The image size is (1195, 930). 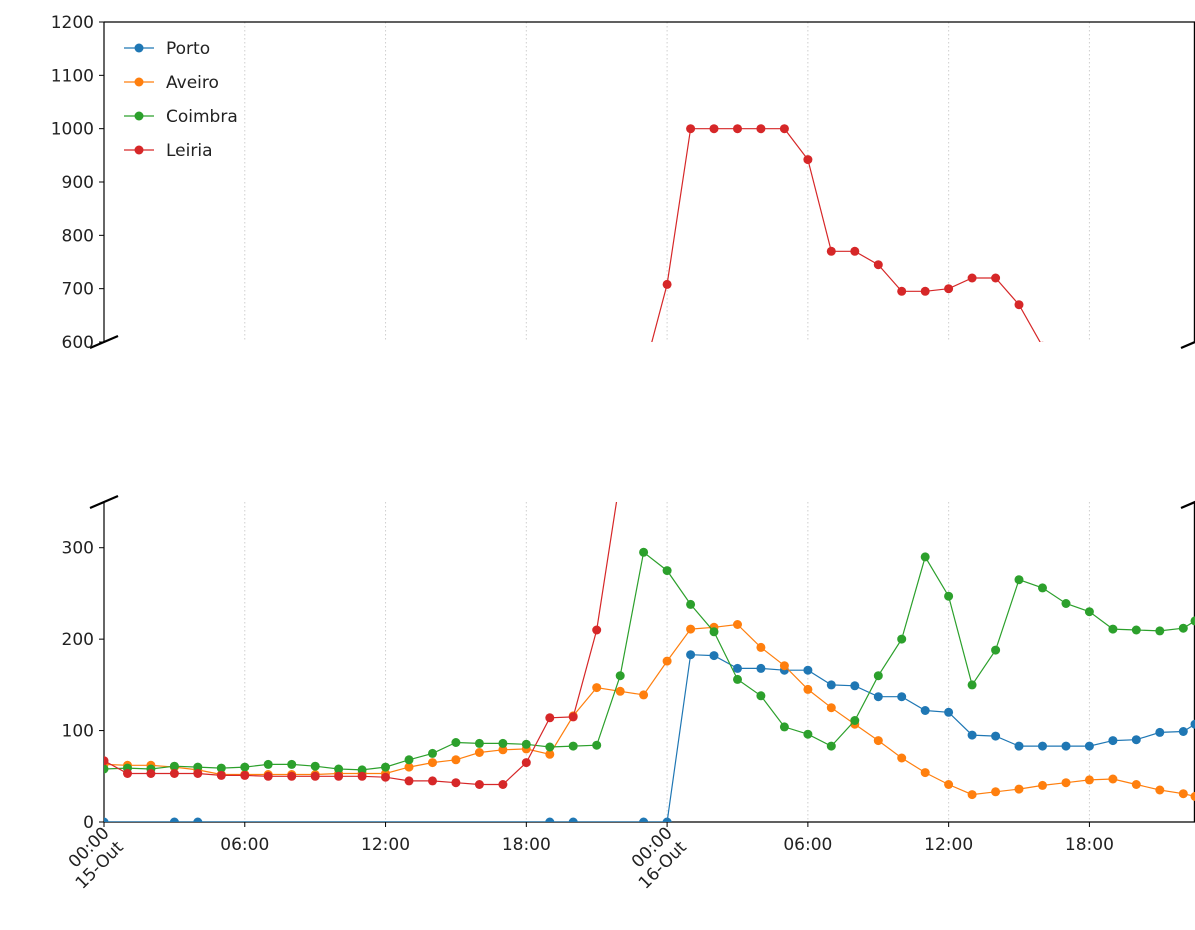 I want to click on y-tick-label-lower: 300, so click(x=78, y=549).